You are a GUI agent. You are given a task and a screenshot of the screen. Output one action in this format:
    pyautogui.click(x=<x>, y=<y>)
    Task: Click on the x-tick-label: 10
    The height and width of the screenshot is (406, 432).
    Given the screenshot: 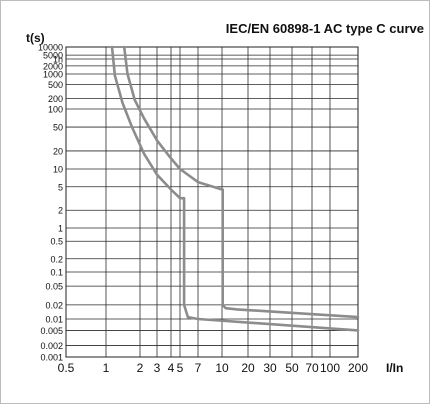 What is the action you would take?
    pyautogui.click(x=222, y=368)
    